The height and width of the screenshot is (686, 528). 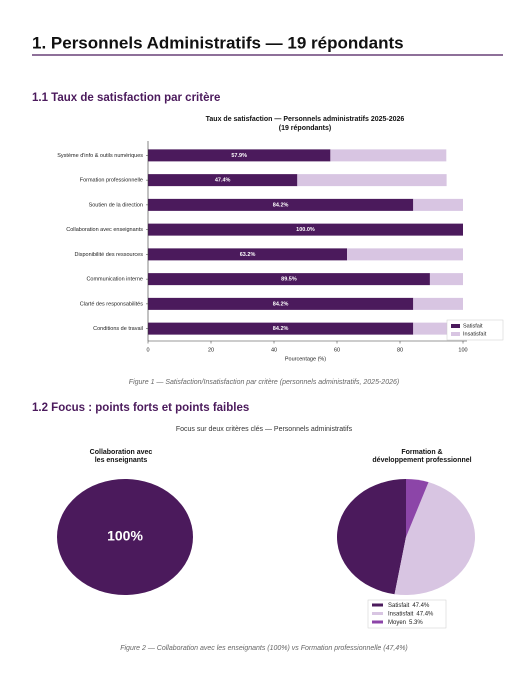 I want to click on chart-title: (19 répondants), so click(x=305, y=128).